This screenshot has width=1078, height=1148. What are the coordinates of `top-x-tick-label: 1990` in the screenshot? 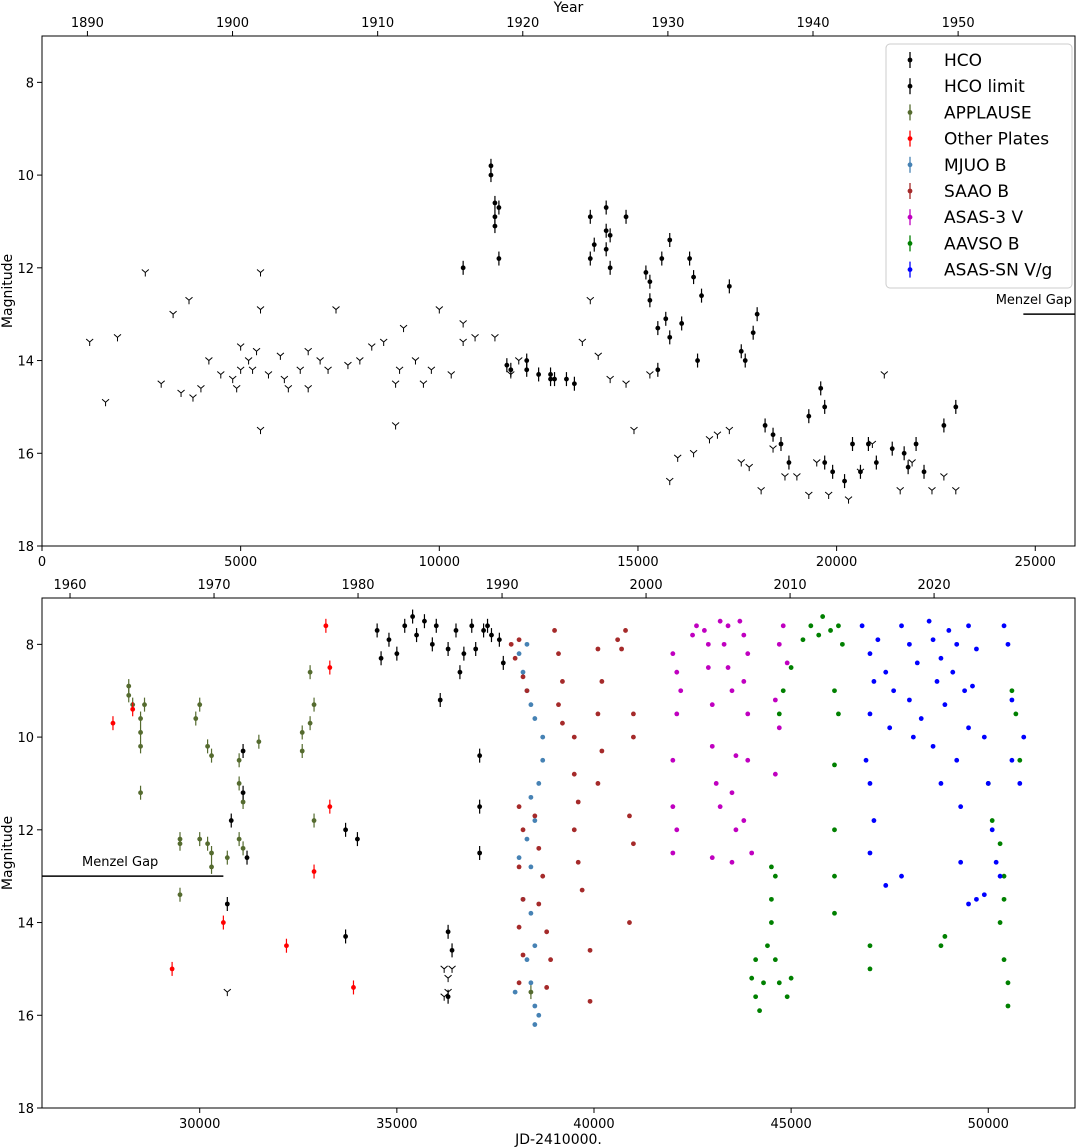 It's located at (502, 585).